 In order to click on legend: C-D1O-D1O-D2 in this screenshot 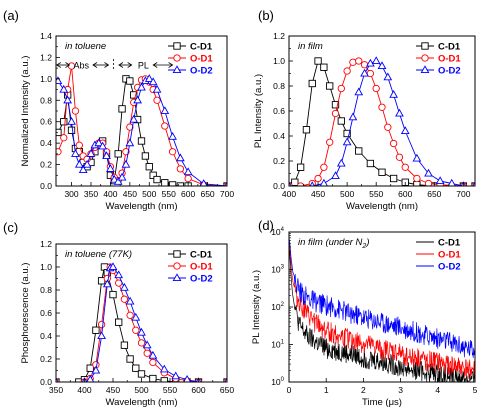, I will do `click(190, 267)`.